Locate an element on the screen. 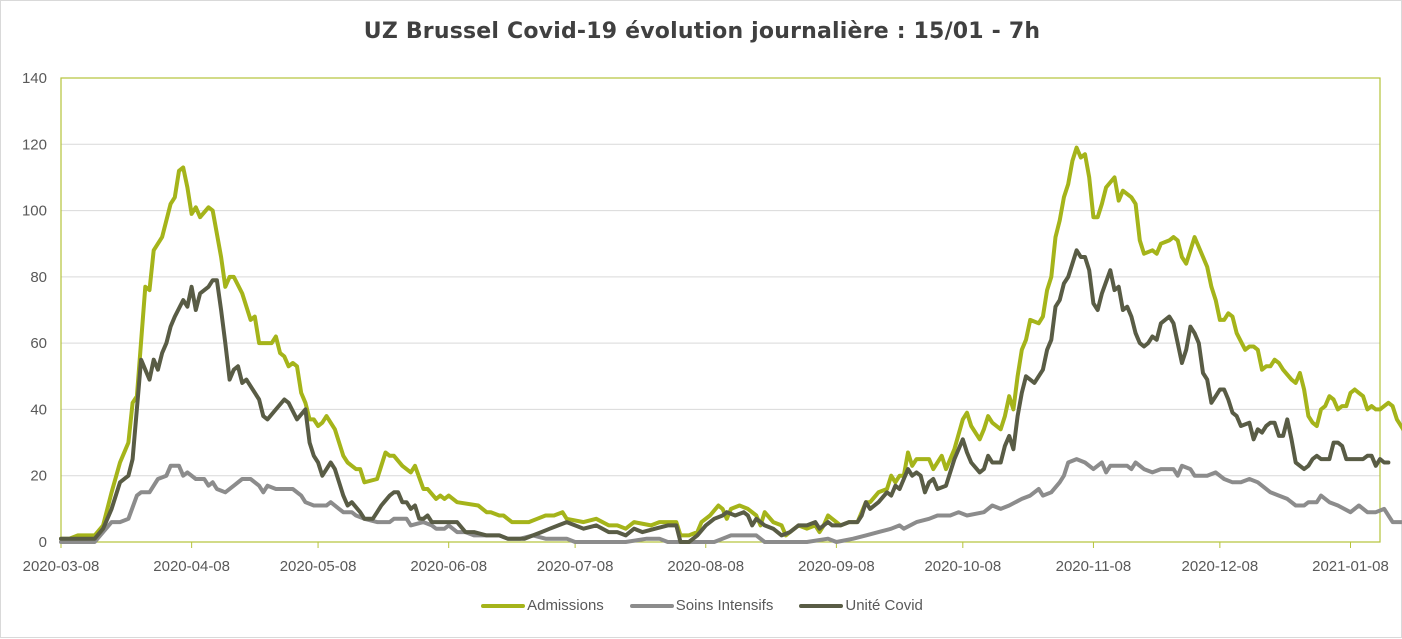 This screenshot has width=1402, height=639. legend-item: Soins Intensifs is located at coordinates (701, 605).